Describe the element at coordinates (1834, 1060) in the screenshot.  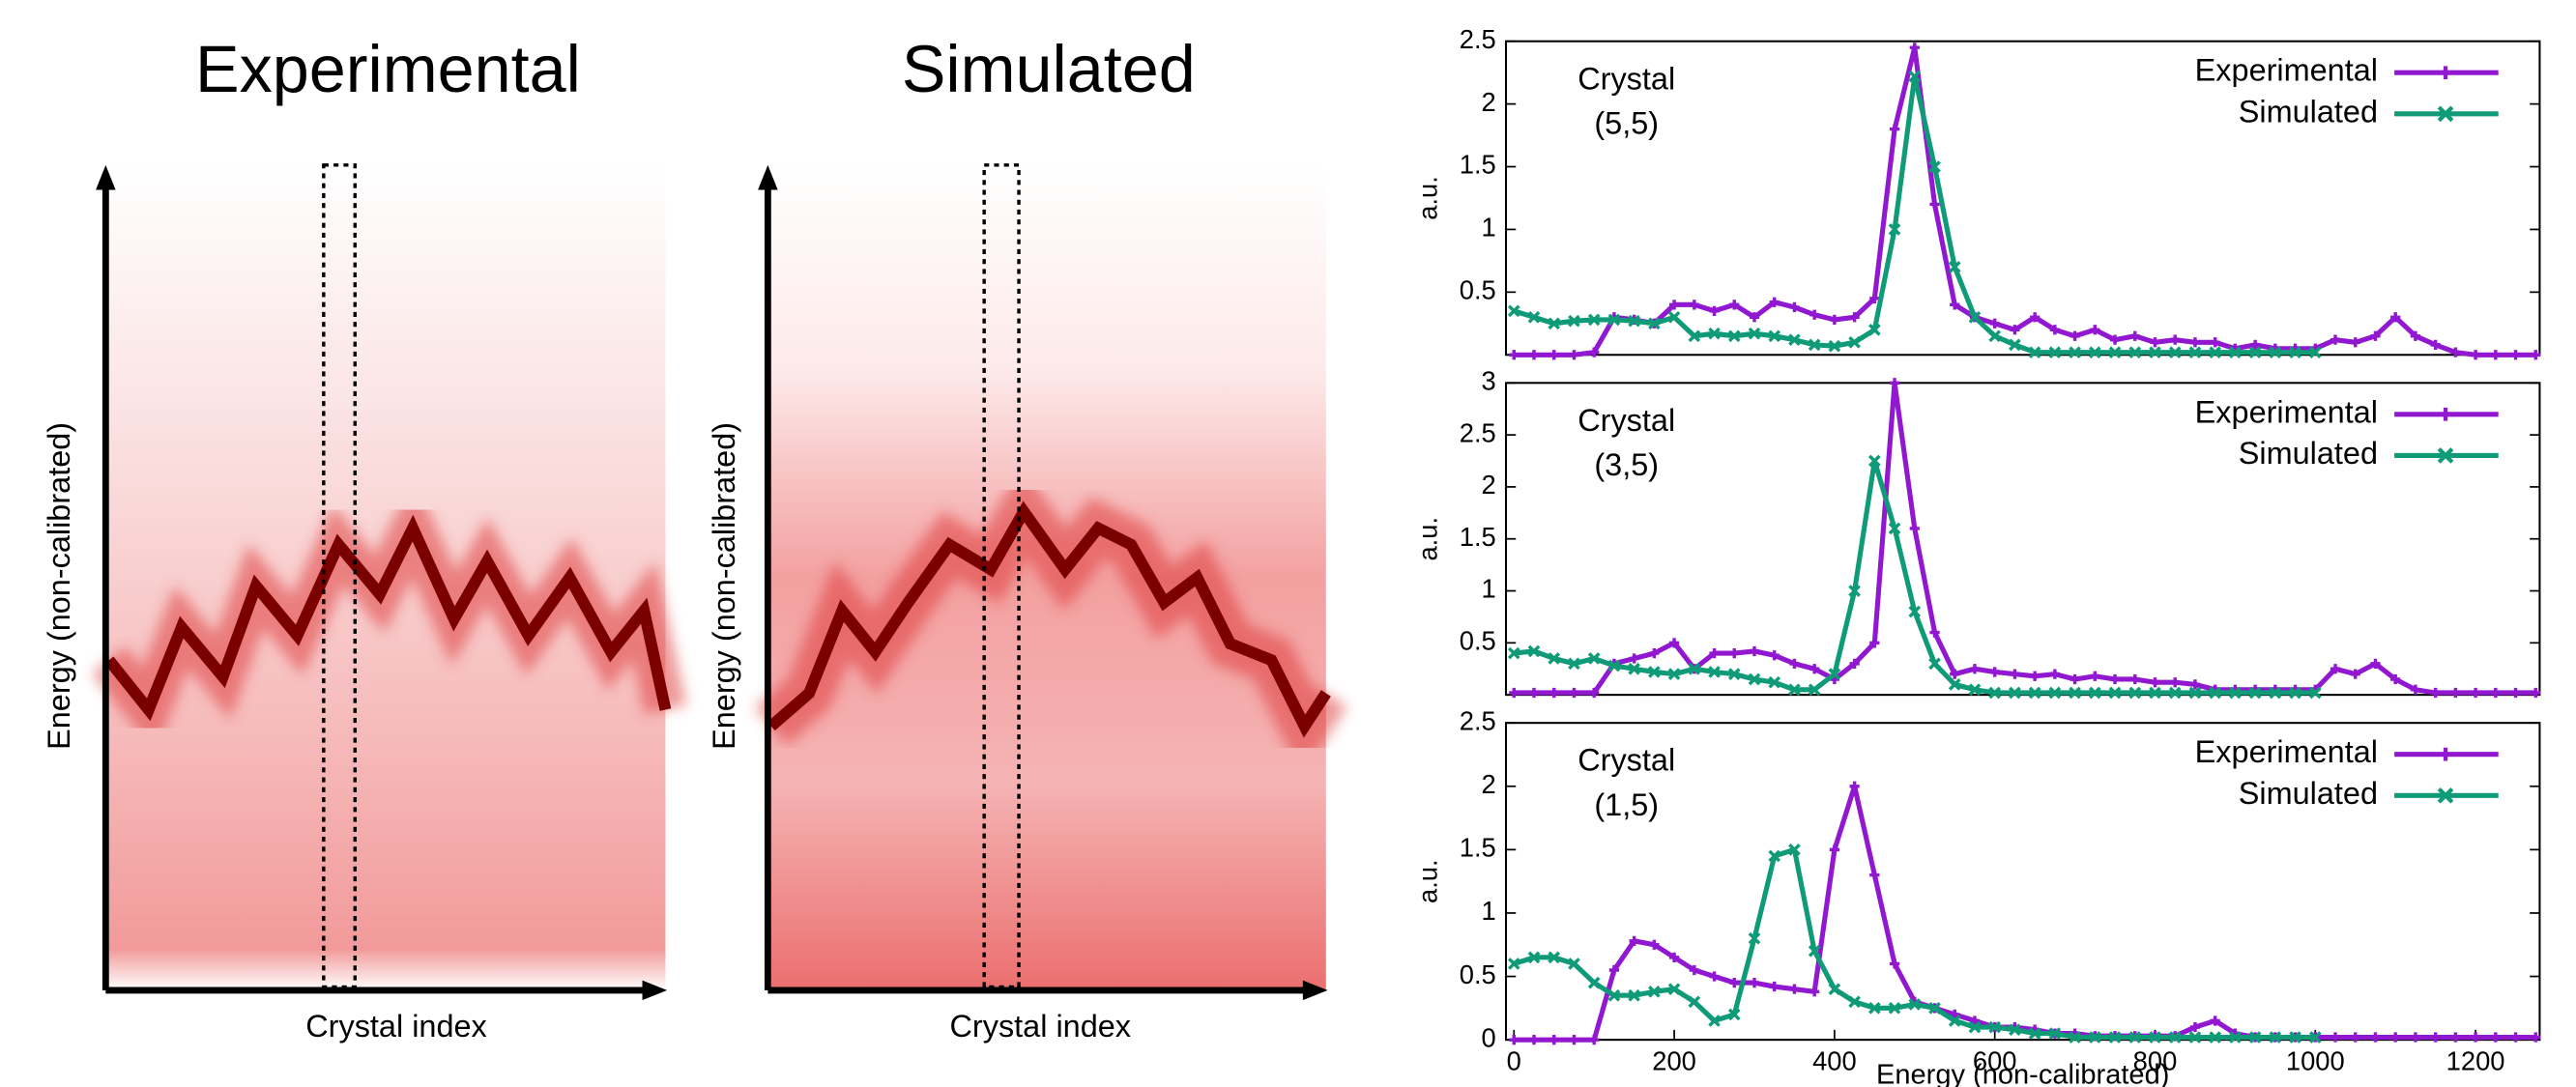
I see `x-tick-label: 400` at that location.